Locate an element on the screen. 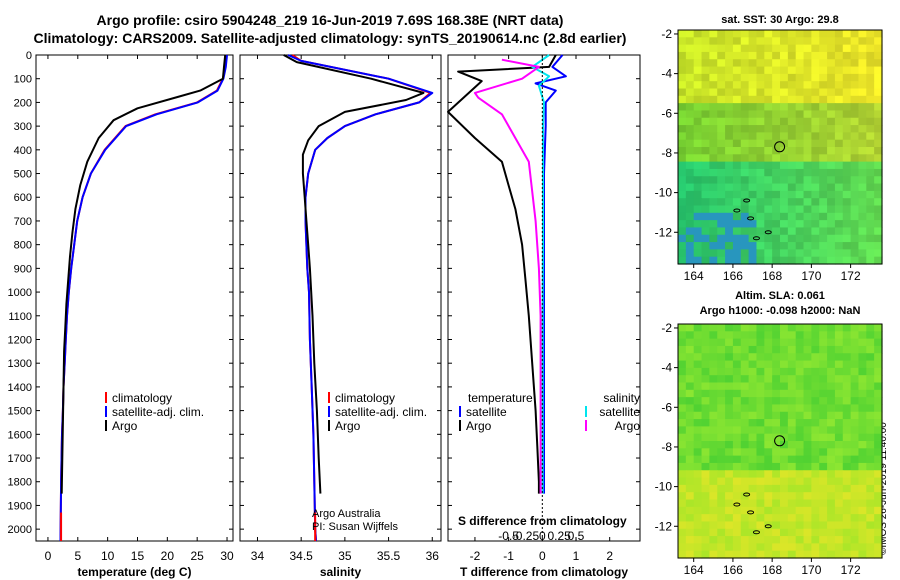 This screenshot has width=900, height=580. series-line-t-argo is located at coordinates (502, 274).